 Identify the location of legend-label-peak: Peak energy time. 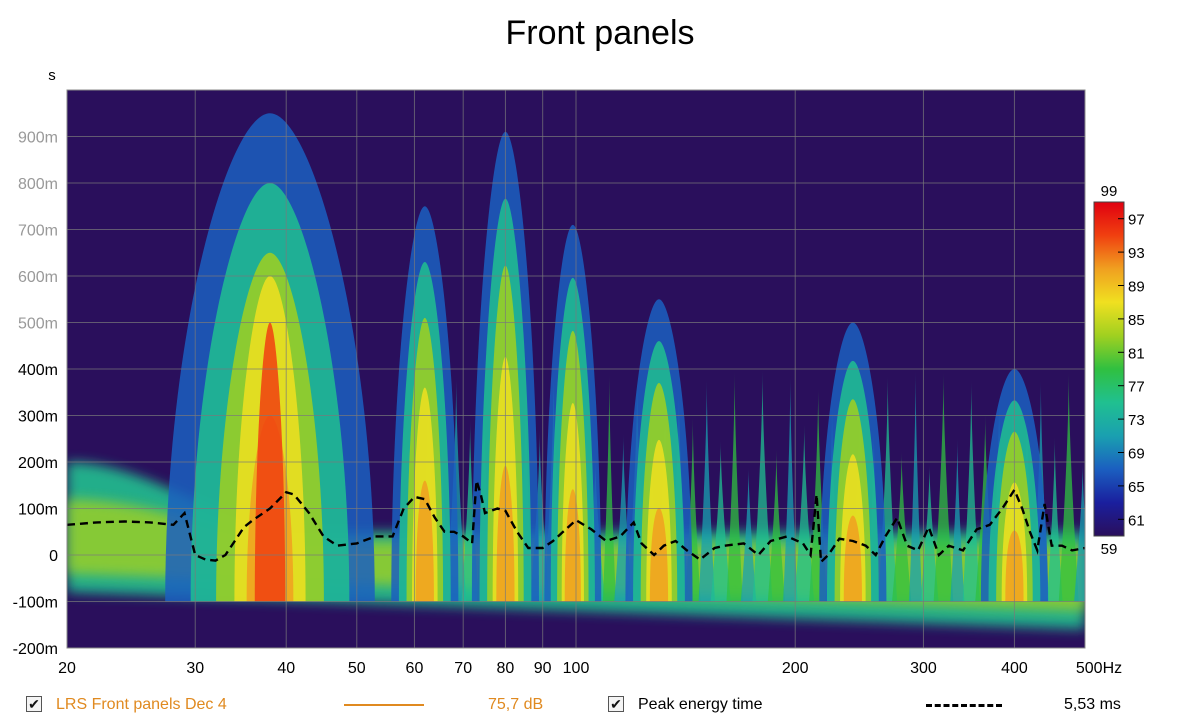
(700, 704).